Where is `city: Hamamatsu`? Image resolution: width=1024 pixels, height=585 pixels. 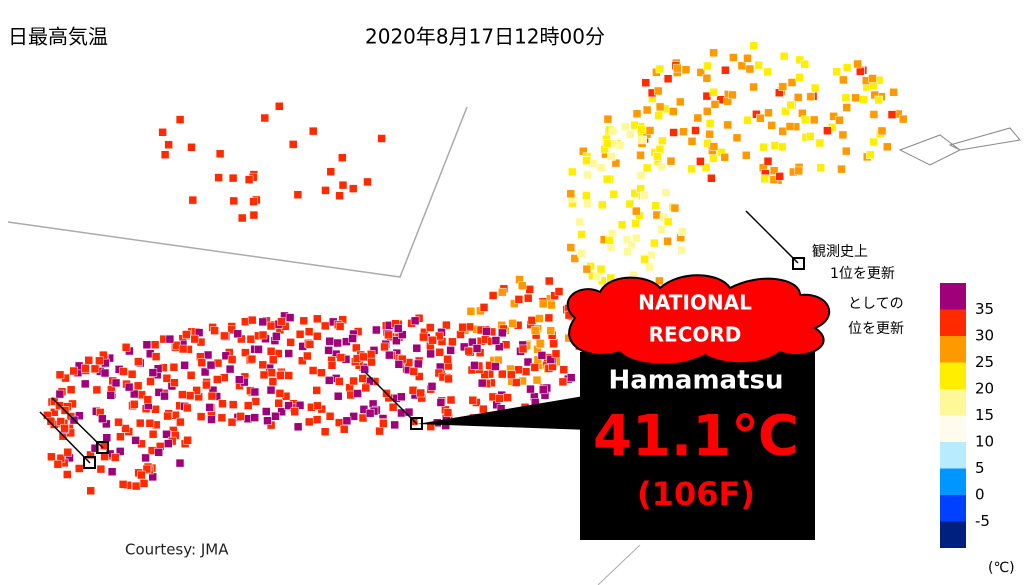
city: Hamamatsu is located at coordinates (696, 381).